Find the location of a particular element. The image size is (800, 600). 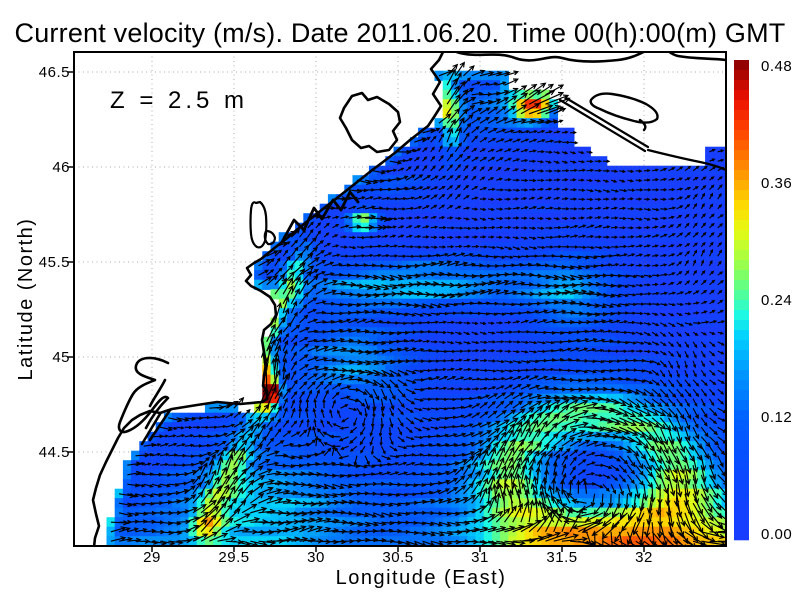

svg-text: Z = 2.5 m is located at coordinates (179, 100).